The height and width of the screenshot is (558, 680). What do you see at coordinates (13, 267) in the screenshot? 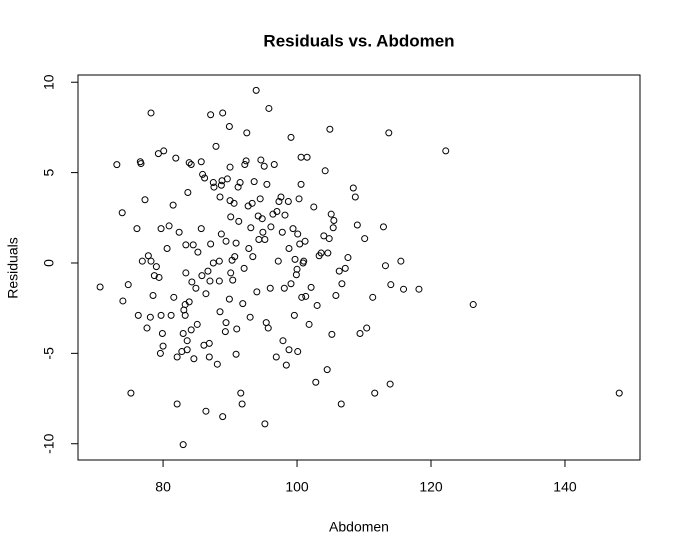
I see `y-axis-label: Residuals` at bounding box center [13, 267].